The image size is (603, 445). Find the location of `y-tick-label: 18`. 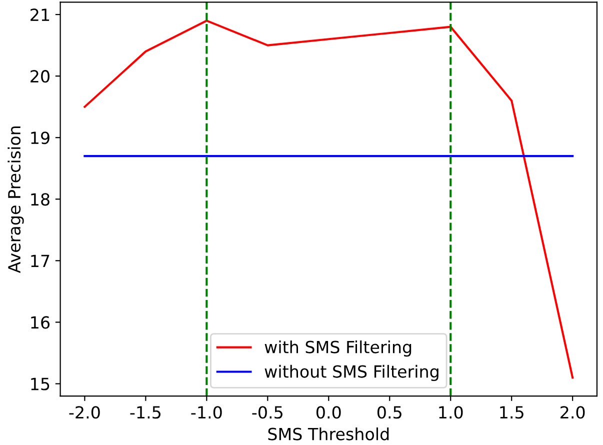

y-tick-label: 18 is located at coordinates (40, 199).